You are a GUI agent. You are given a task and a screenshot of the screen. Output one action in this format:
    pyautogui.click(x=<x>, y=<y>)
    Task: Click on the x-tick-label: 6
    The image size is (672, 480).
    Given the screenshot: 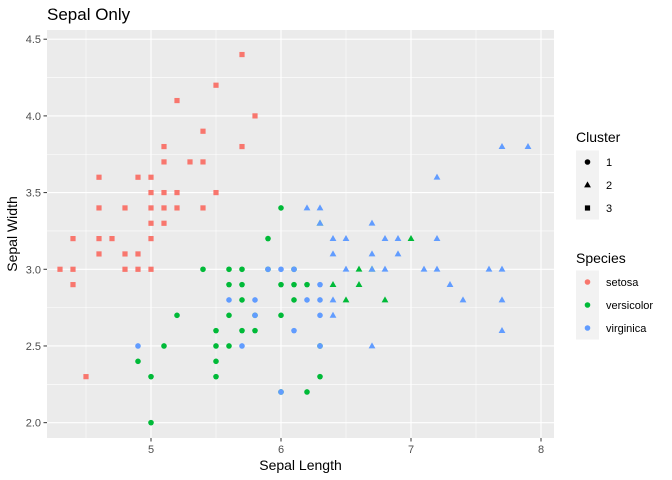 What is the action you would take?
    pyautogui.click(x=281, y=450)
    